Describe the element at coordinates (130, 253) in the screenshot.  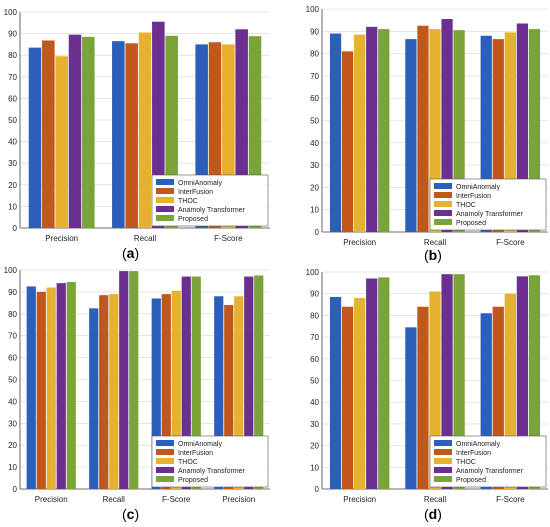
I see `panel-label: (a)` at that location.